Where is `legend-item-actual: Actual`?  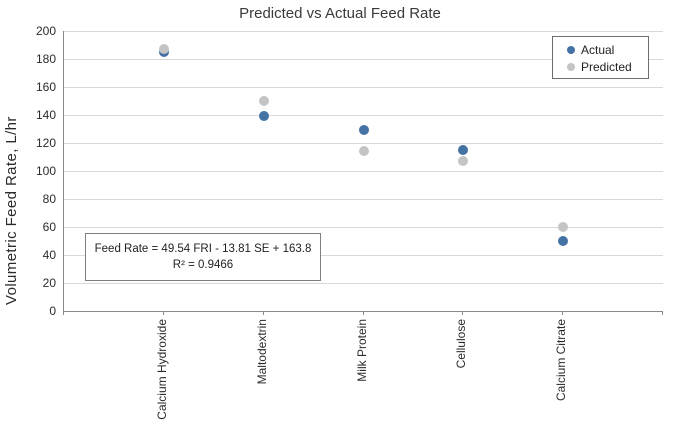
legend-item-actual: Actual is located at coordinates (607, 49).